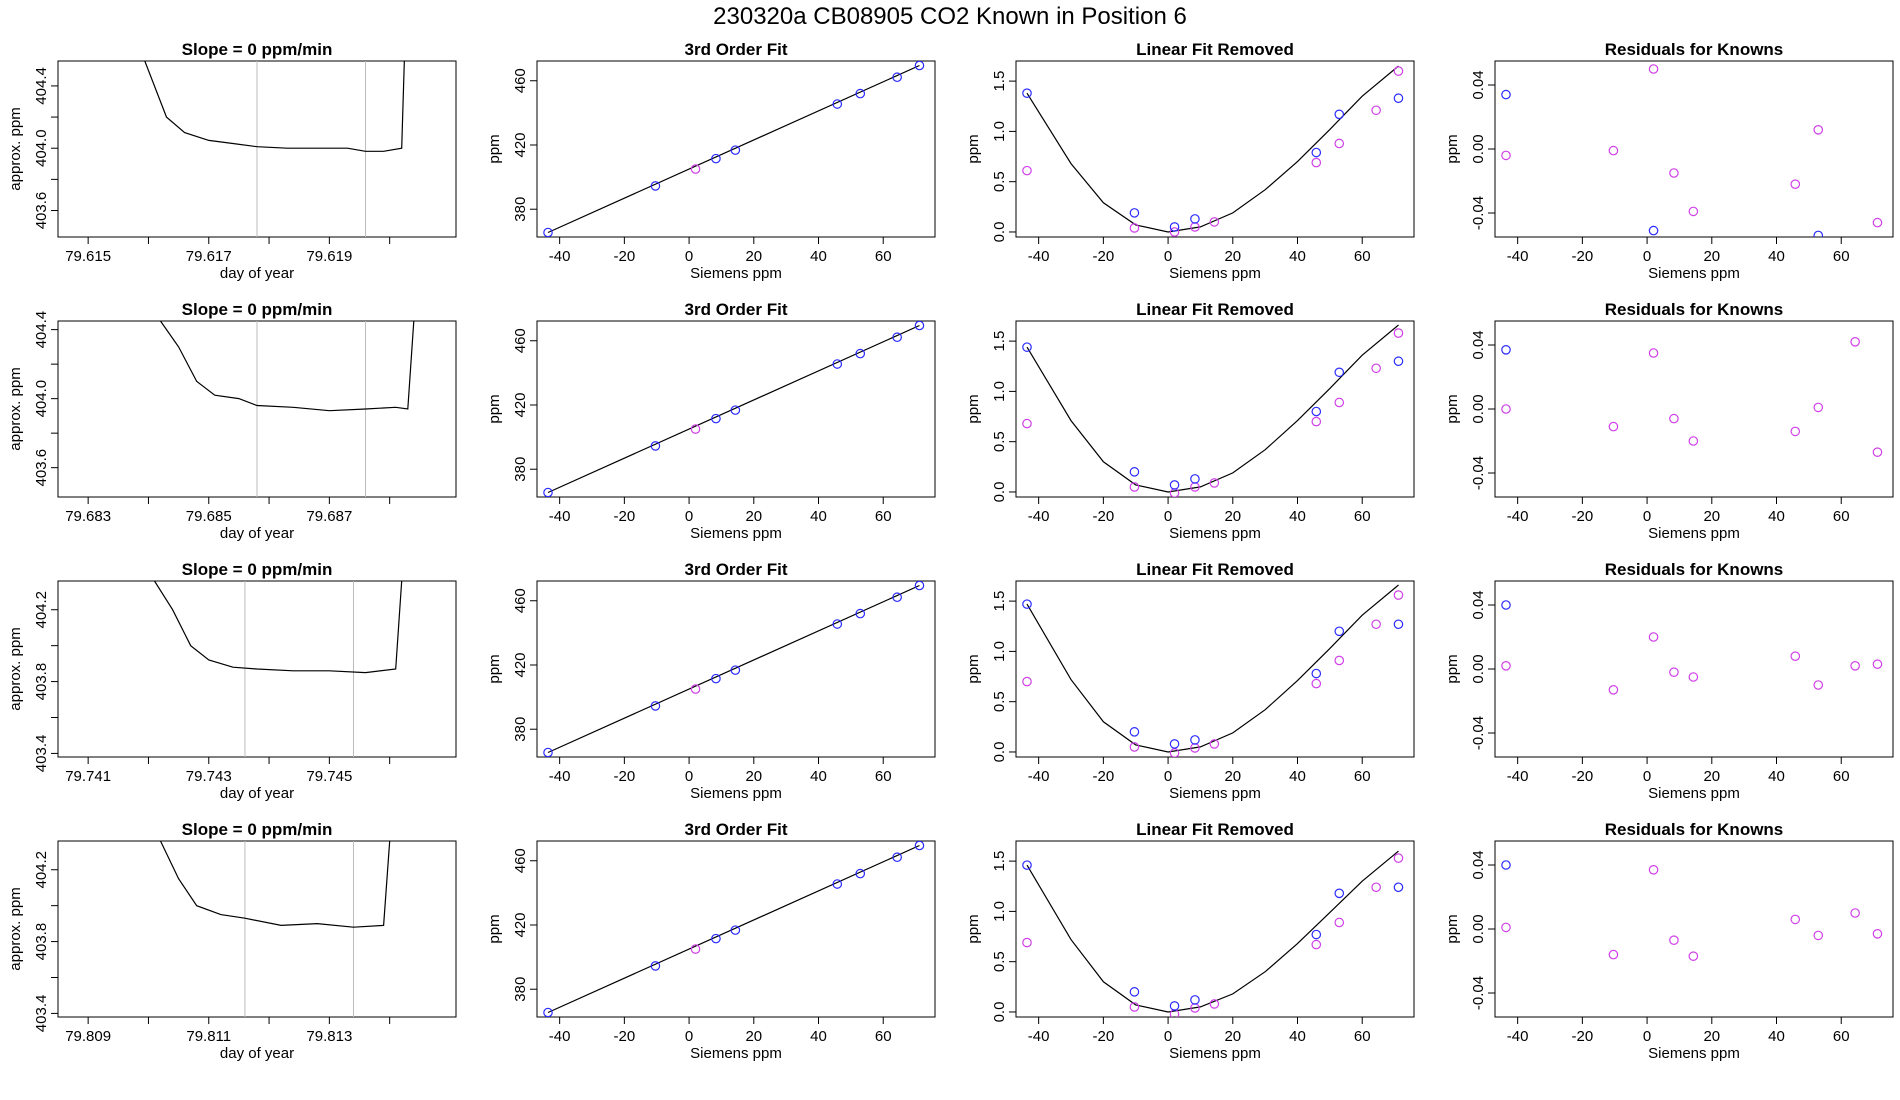 The image size is (1900, 1100). Describe the element at coordinates (736, 829) in the screenshot. I see `panel-title: 3rd Order Fit` at that location.